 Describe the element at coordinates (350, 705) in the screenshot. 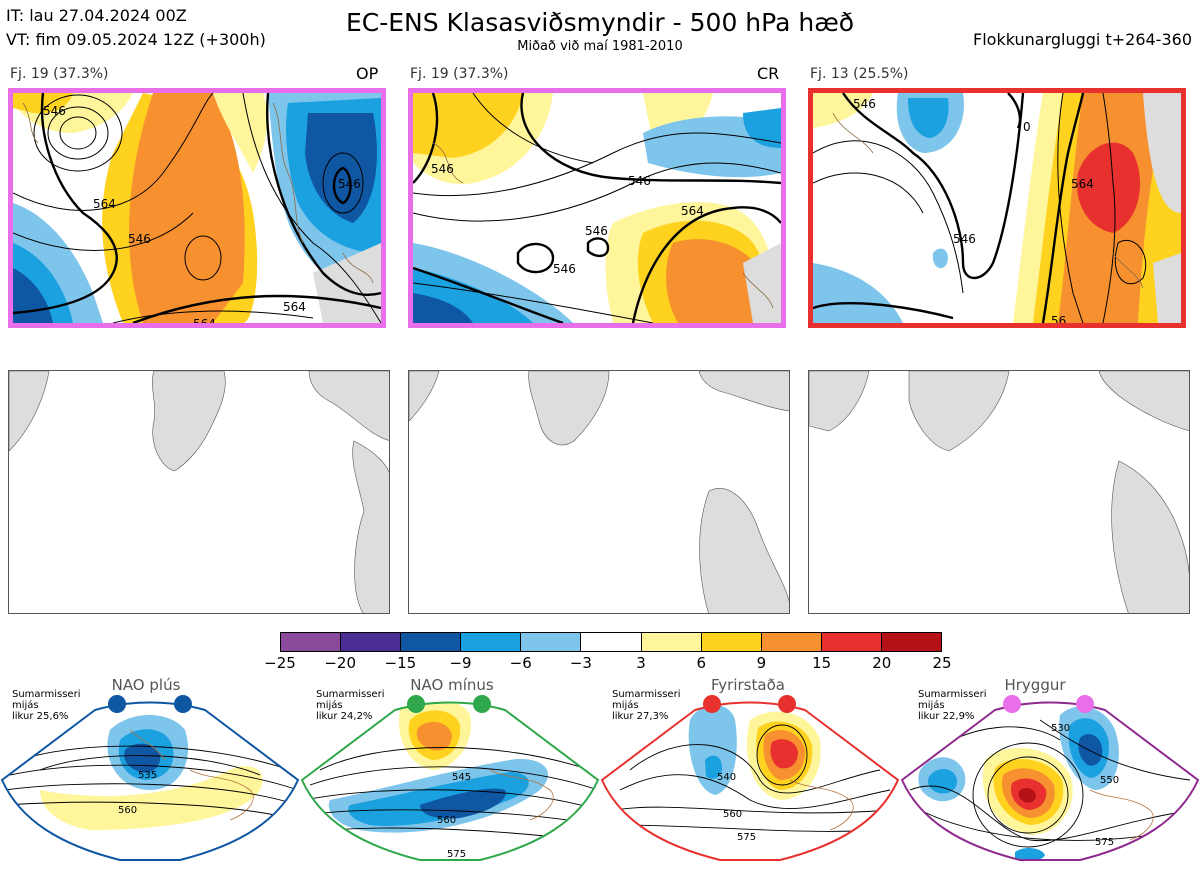

I see `regime-2-note: Sumarmisseri mijás likur 24,2%` at that location.